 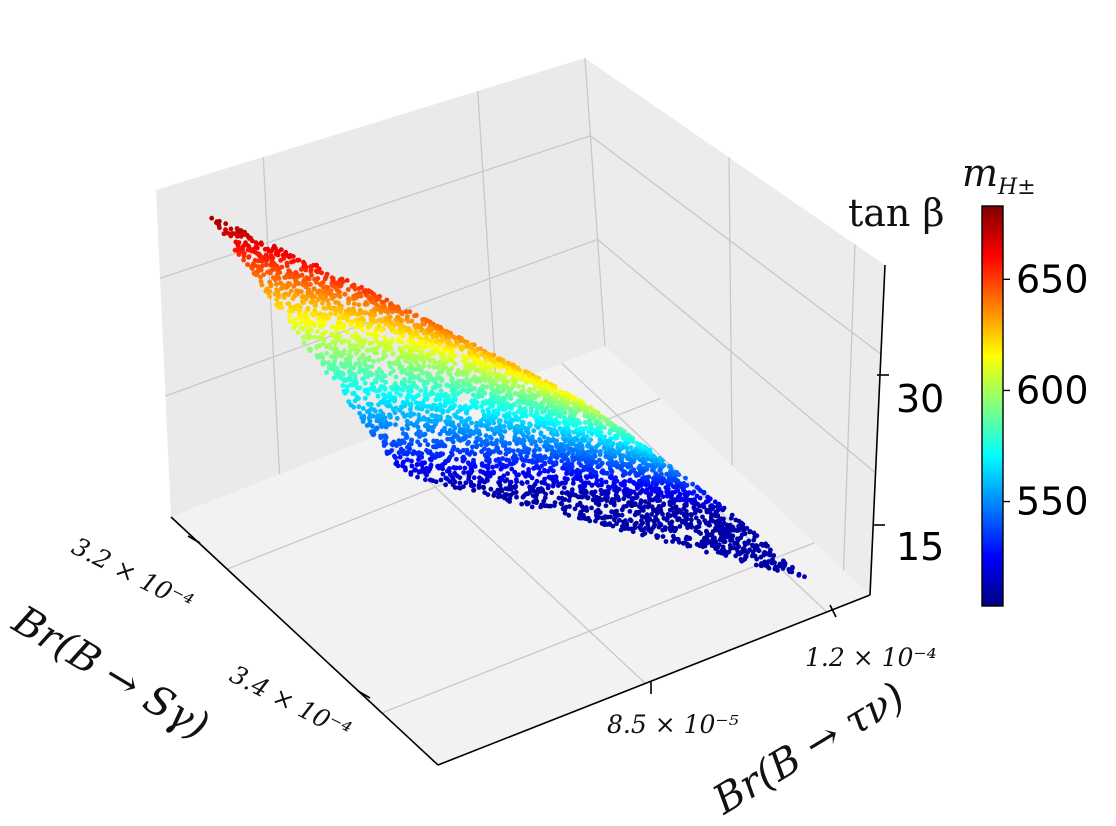 What do you see at coordinates (736, 245) in the screenshot?
I see `grid-line` at bounding box center [736, 245].